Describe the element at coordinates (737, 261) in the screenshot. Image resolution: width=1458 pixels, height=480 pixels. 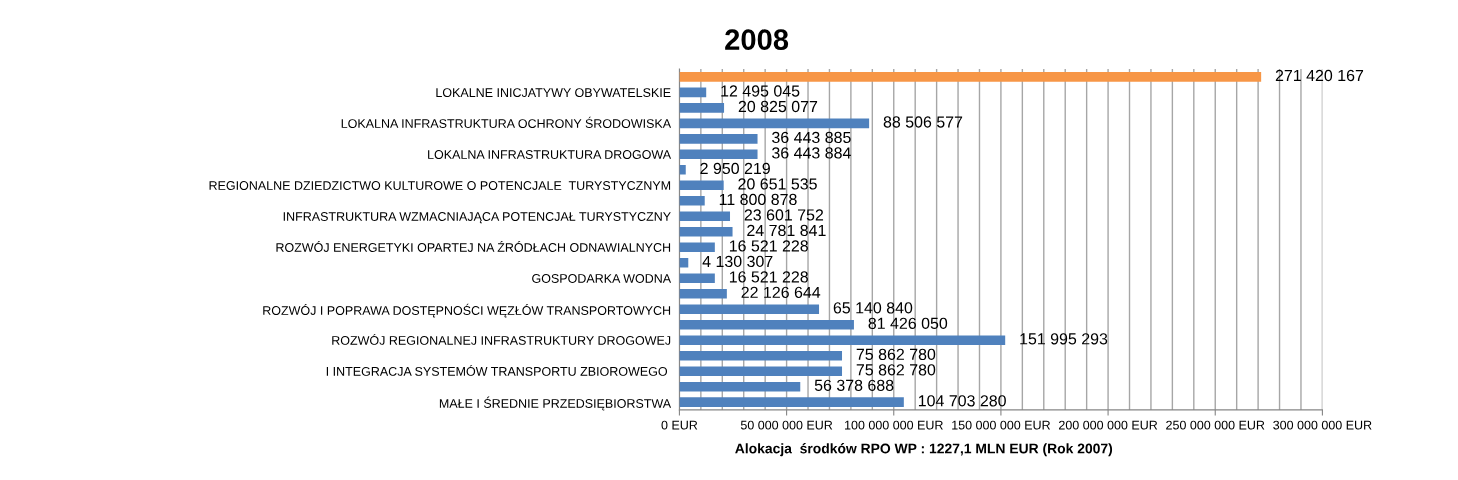
I see `data-label: 4 130 307` at that location.